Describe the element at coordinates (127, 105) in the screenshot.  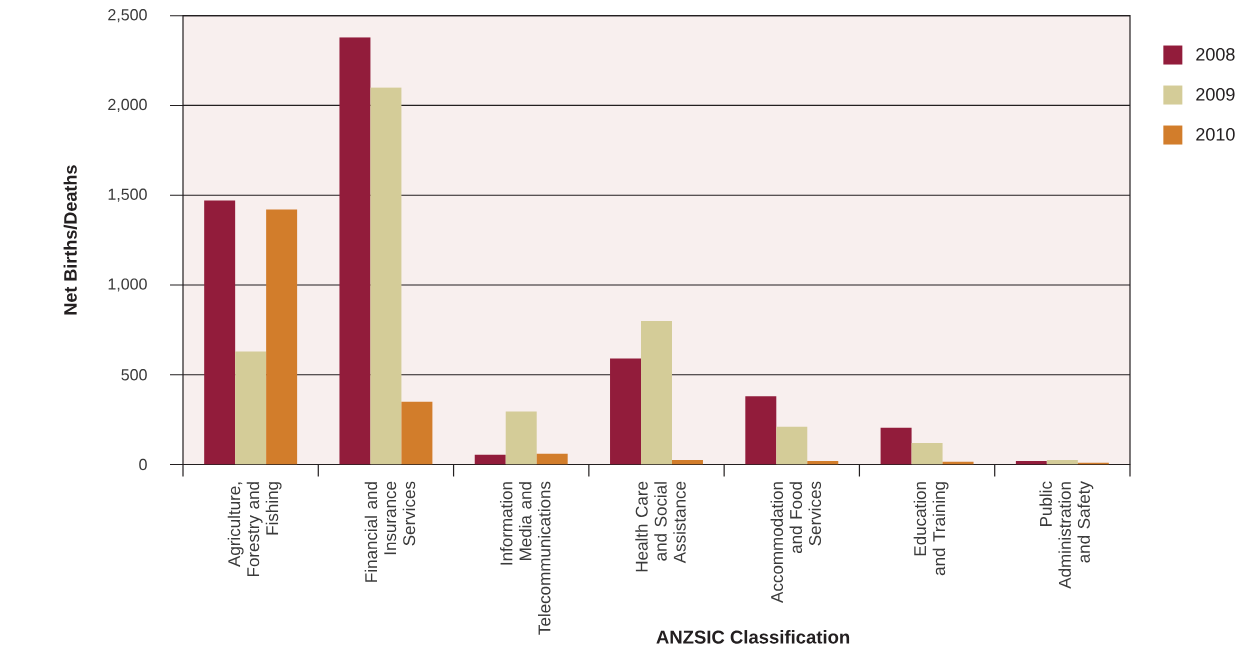
I see `y-tick-label: 2,000` at that location.